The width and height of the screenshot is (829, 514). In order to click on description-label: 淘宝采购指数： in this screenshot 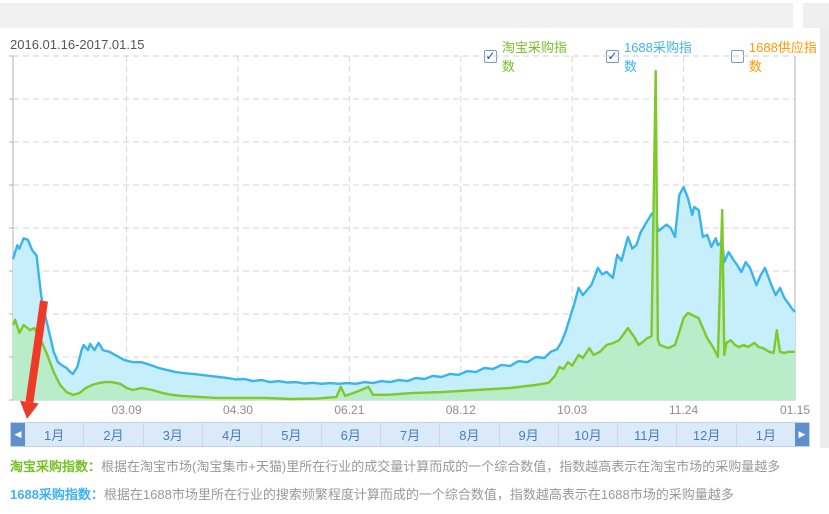, I will do `click(56, 466)`.